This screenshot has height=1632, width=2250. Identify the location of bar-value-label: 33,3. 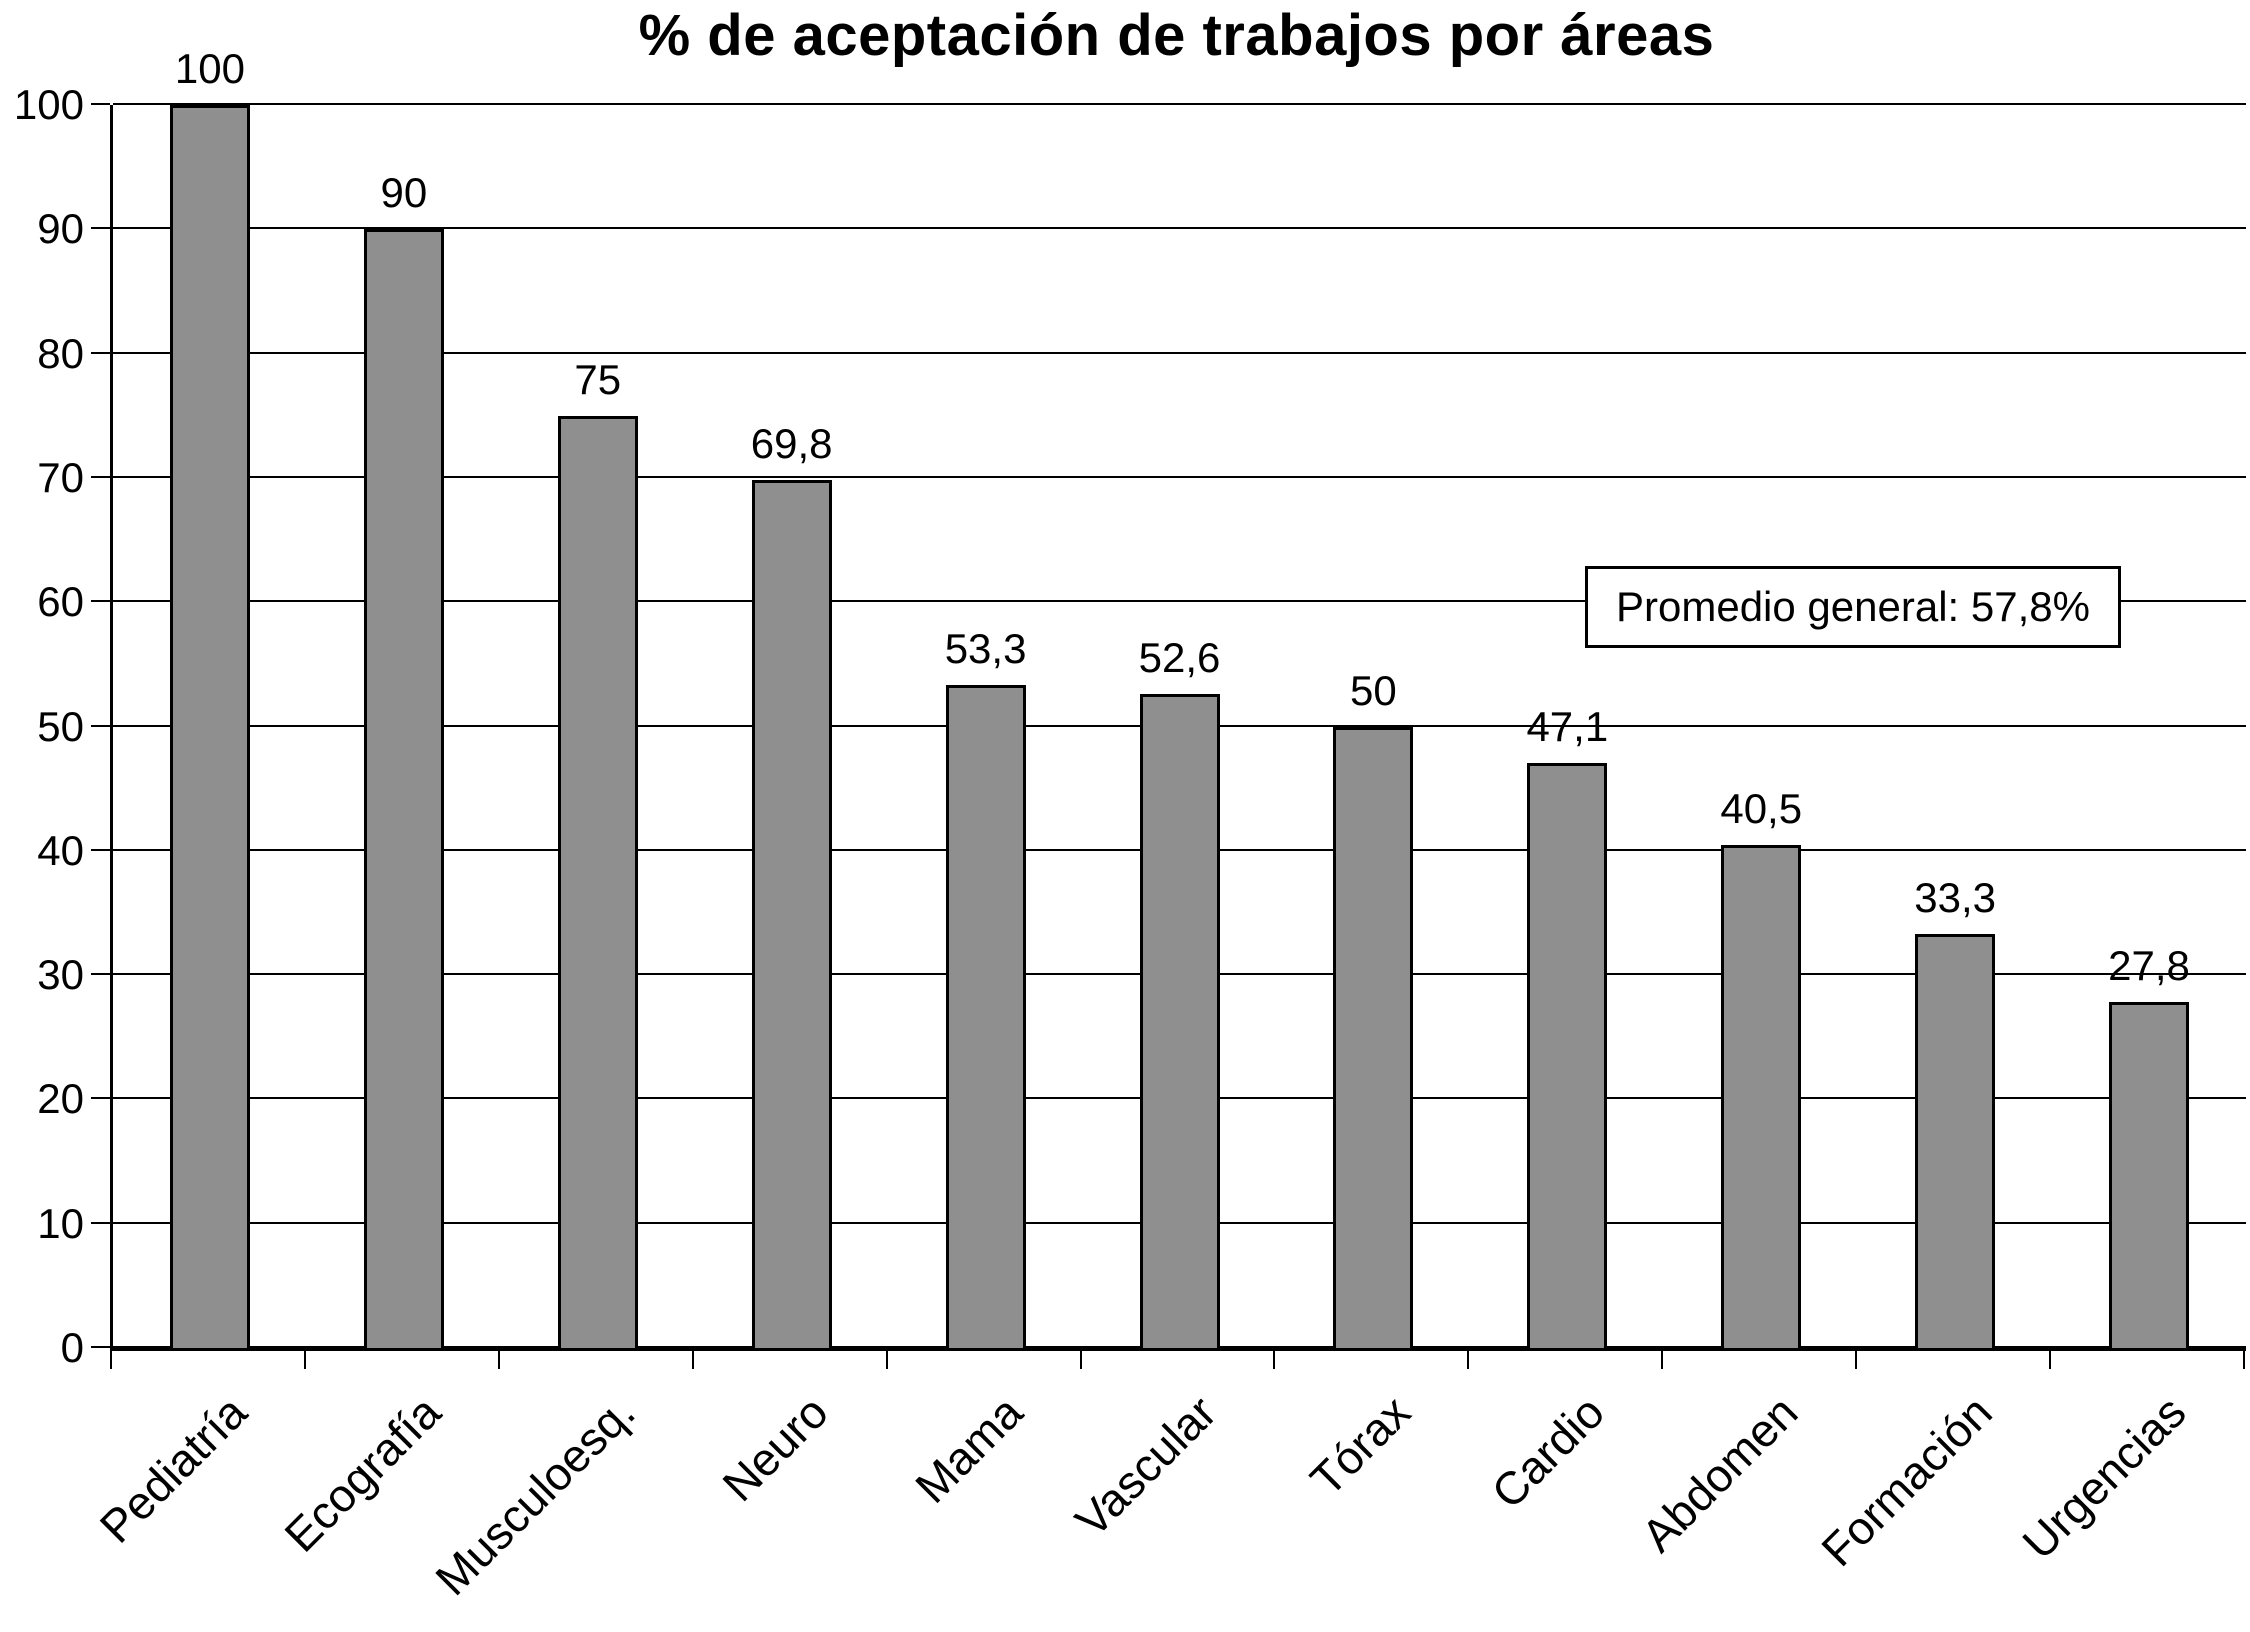
(1955, 898).